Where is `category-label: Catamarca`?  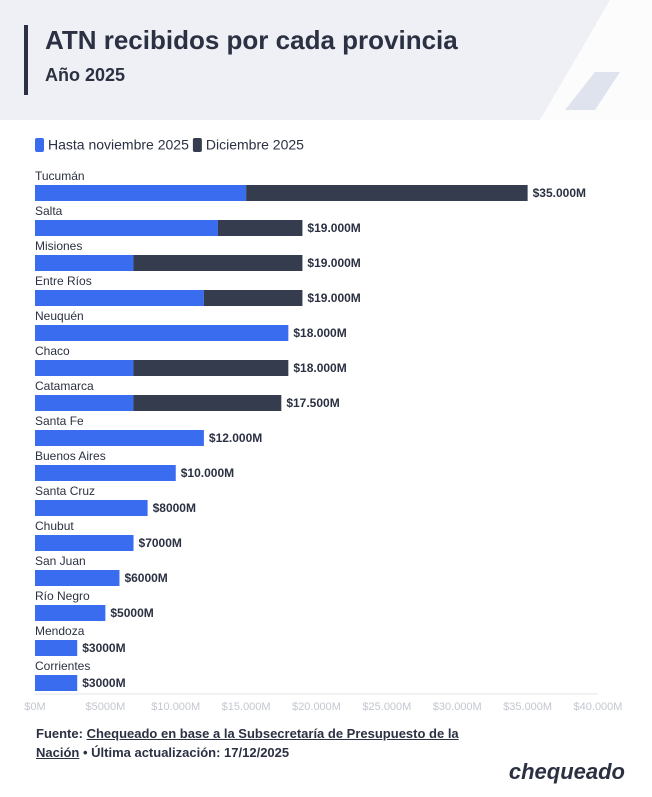
category-label: Catamarca is located at coordinates (64, 386).